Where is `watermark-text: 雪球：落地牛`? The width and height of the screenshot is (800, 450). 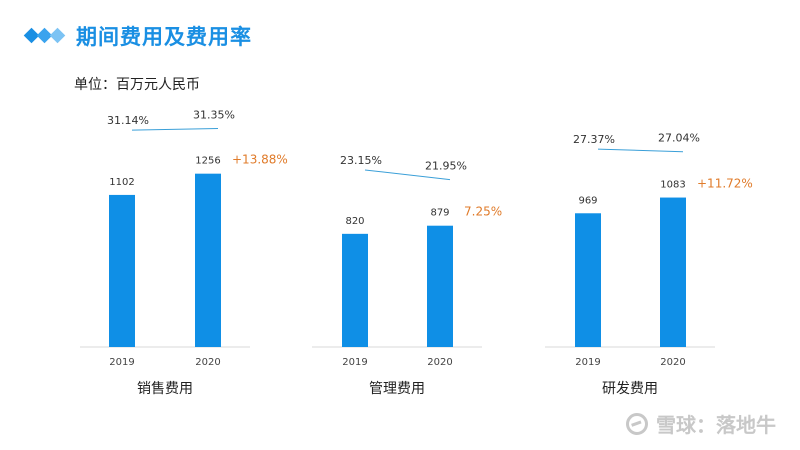 watermark-text: 雪球：落地牛 is located at coordinates (716, 425).